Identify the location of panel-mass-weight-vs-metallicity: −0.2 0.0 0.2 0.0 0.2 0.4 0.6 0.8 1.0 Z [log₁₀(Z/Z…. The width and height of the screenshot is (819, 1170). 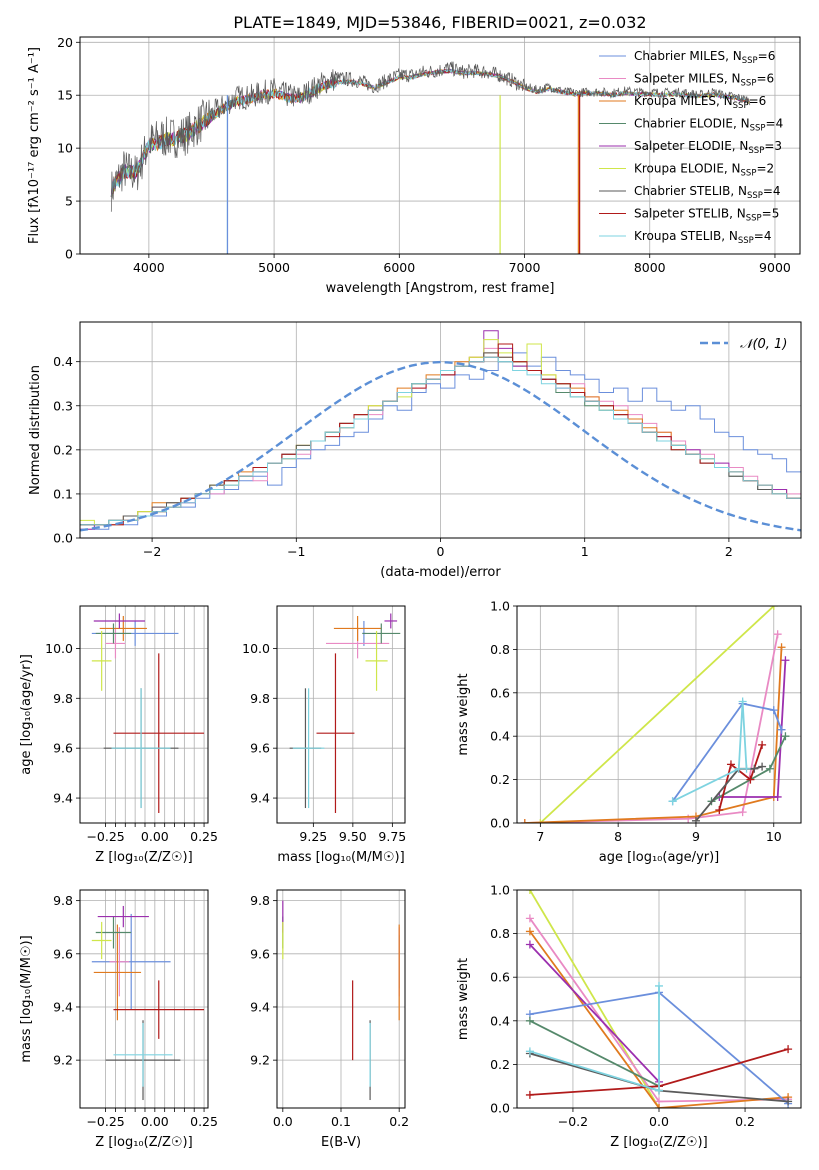
(629, 1016).